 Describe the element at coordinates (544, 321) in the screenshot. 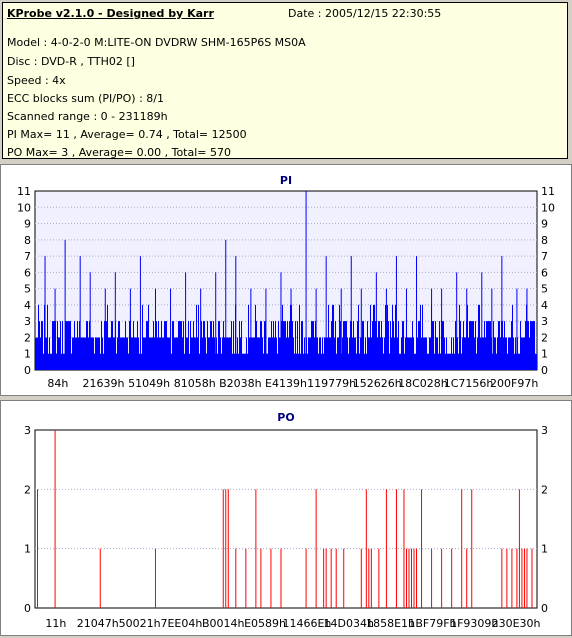

I see `pi-ytick-right: 3` at that location.